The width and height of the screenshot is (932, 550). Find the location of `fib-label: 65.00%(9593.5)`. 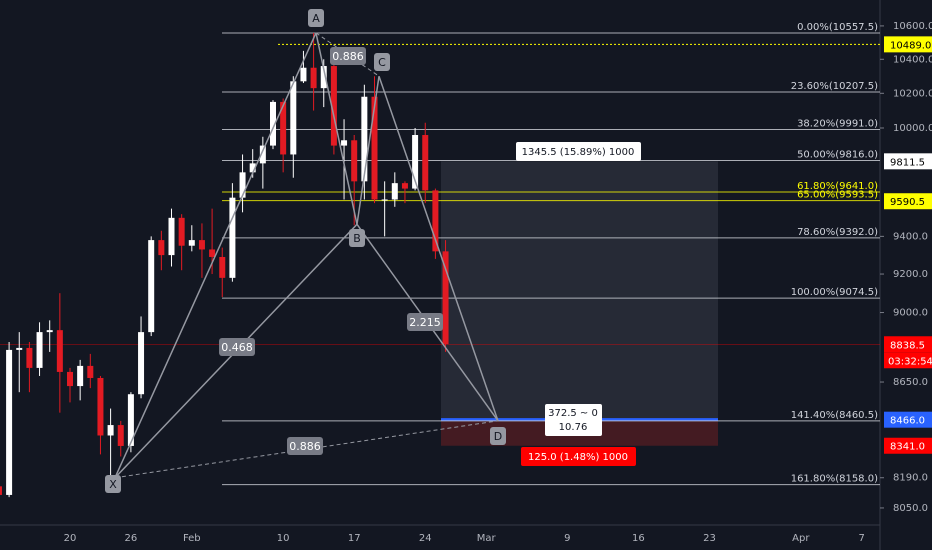

fib-label: 65.00%(9593.5) is located at coordinates (837, 195).